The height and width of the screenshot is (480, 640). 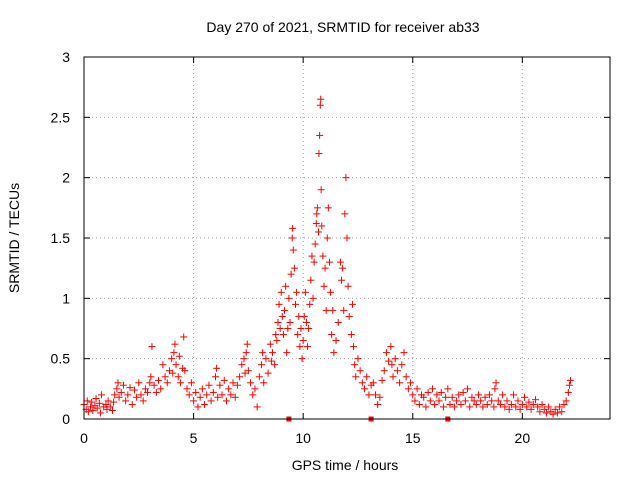 I want to click on y-tick-label: 1.5, so click(x=61, y=238).